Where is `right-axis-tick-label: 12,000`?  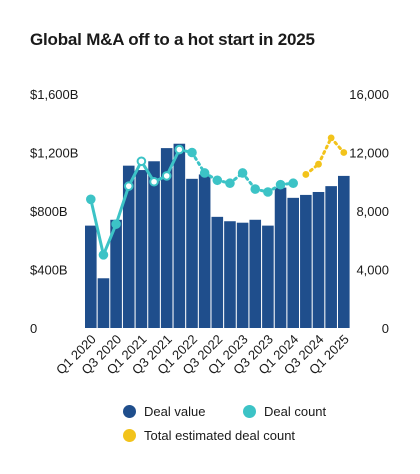 right-axis-tick-label: 12,000 is located at coordinates (369, 153).